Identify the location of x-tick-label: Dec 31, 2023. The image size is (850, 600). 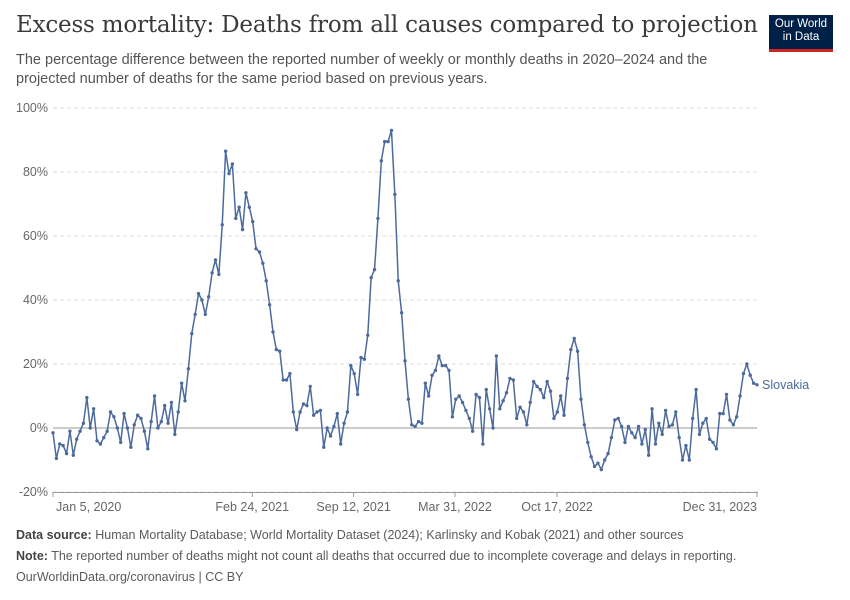
(720, 507).